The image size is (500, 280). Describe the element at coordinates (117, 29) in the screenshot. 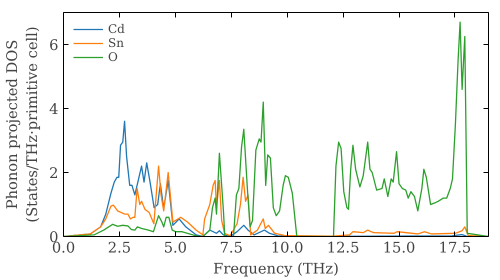

I see `legend-label: Cd` at that location.